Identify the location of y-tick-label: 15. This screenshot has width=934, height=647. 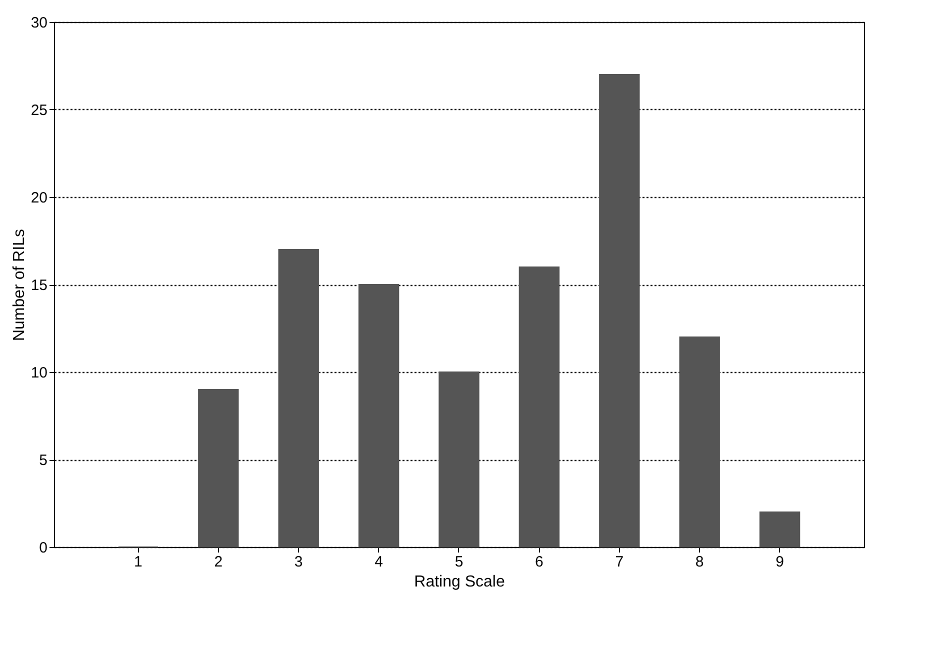
(39, 285).